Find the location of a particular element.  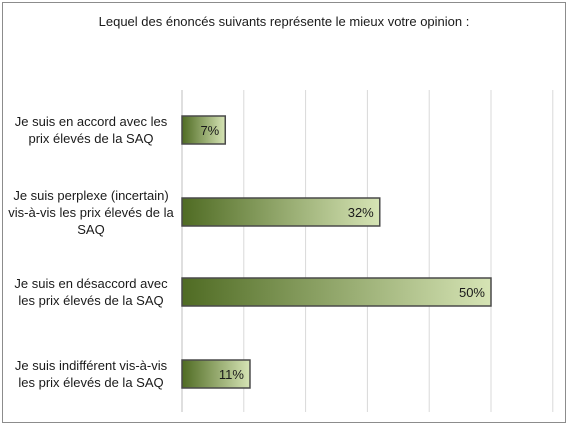

category-label-line: prix élevés de la SAQ is located at coordinates (91, 138).